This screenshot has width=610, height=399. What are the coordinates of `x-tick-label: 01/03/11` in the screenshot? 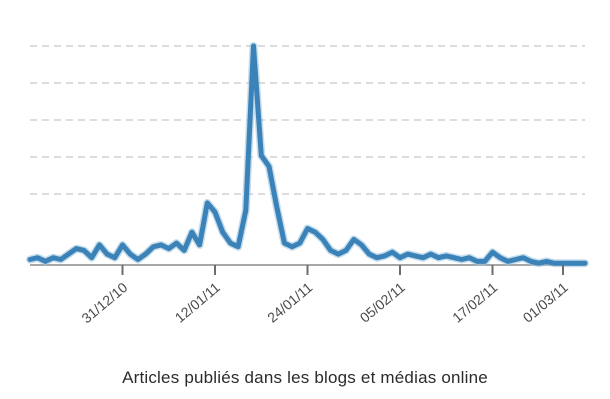 It's located at (545, 302).